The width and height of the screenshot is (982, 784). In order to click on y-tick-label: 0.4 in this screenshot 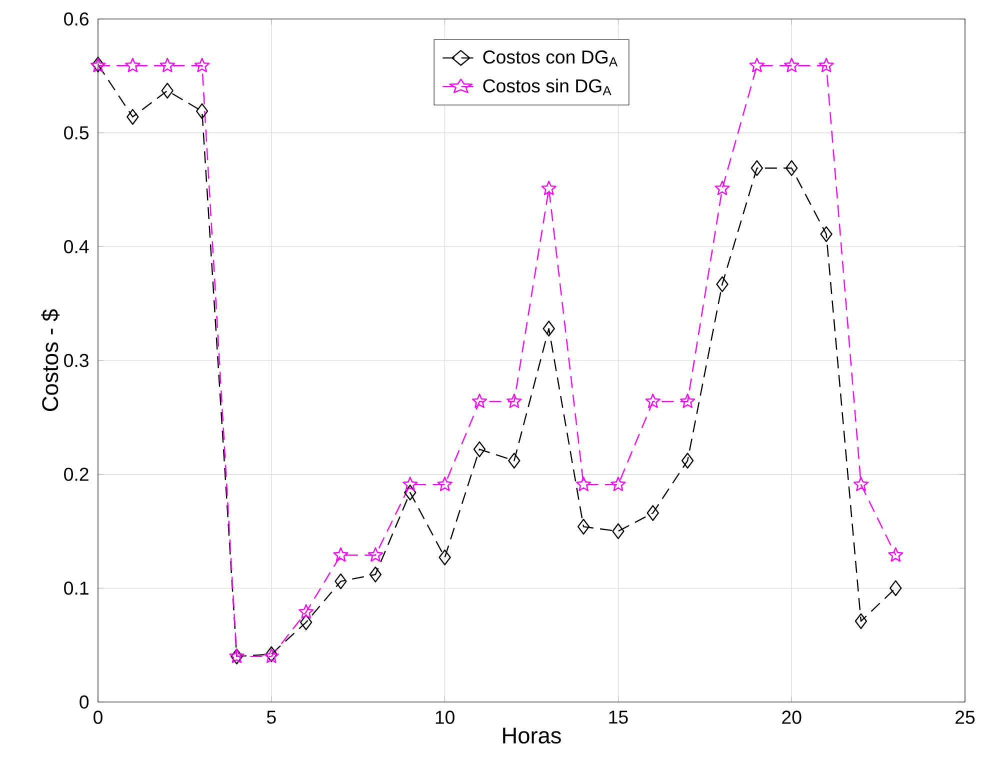, I will do `click(76, 247)`.